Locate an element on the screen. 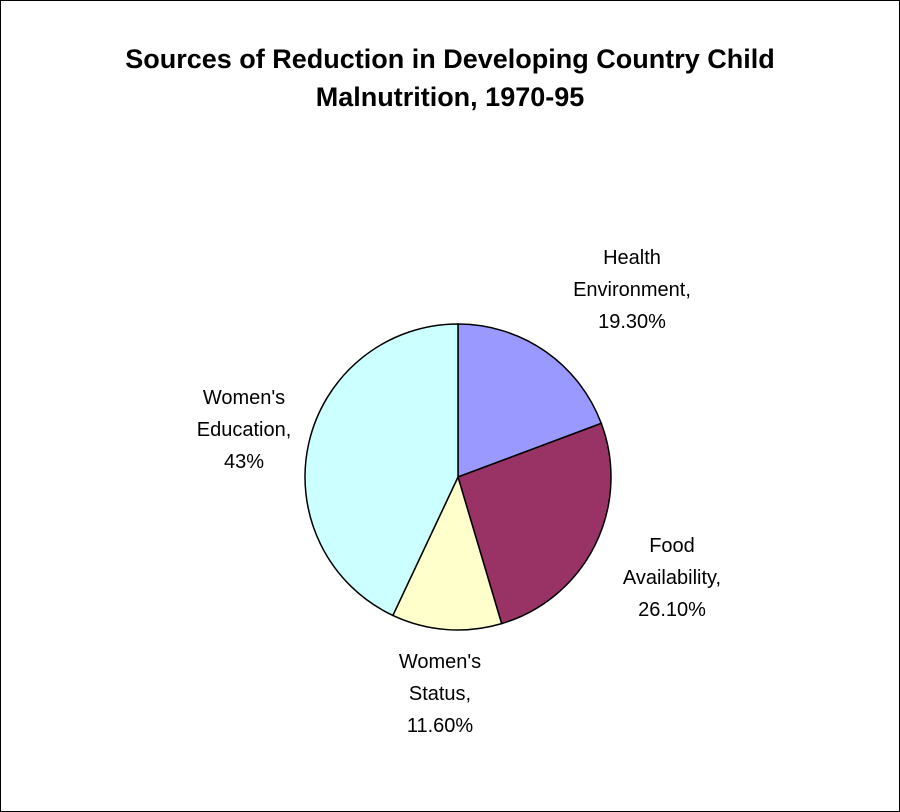 This screenshot has height=812, width=900. slice-label-health-environment: Health Environment, 19.30% is located at coordinates (632, 290).